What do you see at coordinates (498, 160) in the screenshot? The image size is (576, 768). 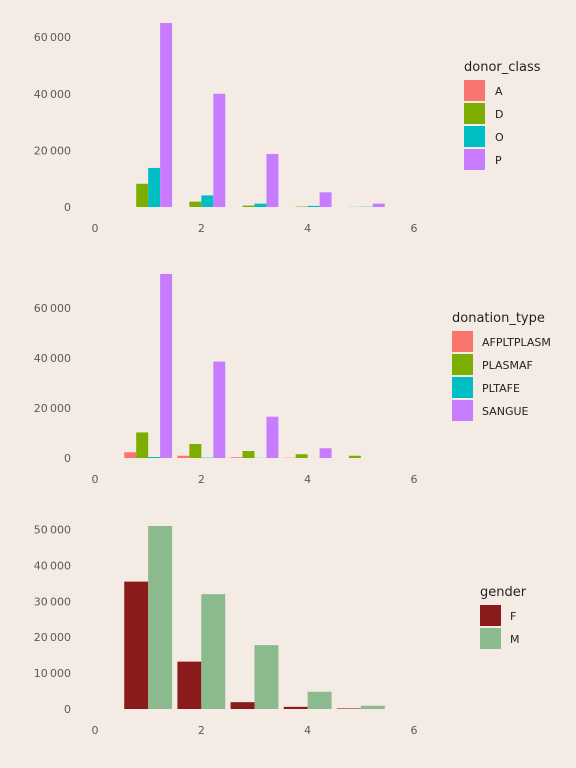 I see `legend-label: P` at bounding box center [498, 160].